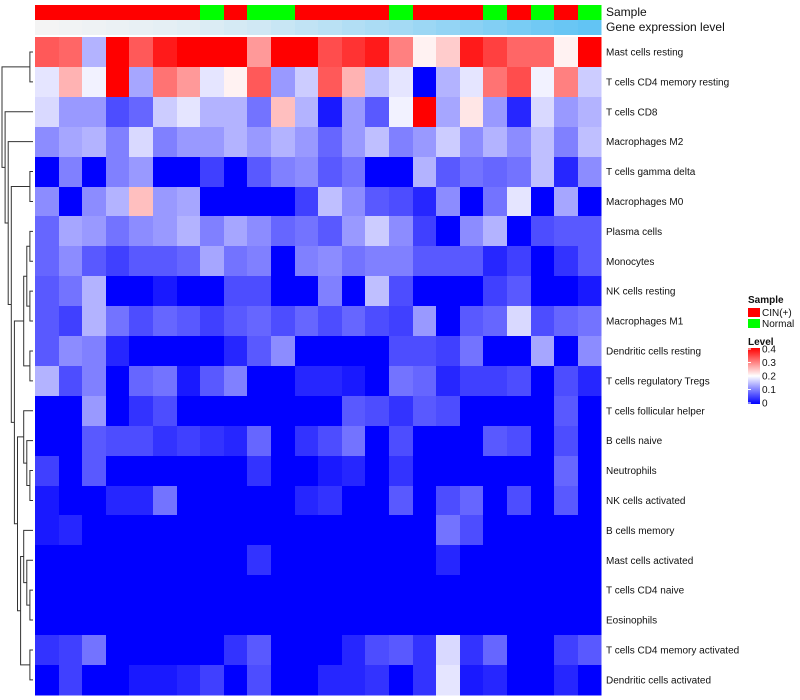 This screenshot has width=800, height=700. What do you see at coordinates (754, 323) in the screenshot?
I see `sample-legend-swatch-normal` at bounding box center [754, 323].